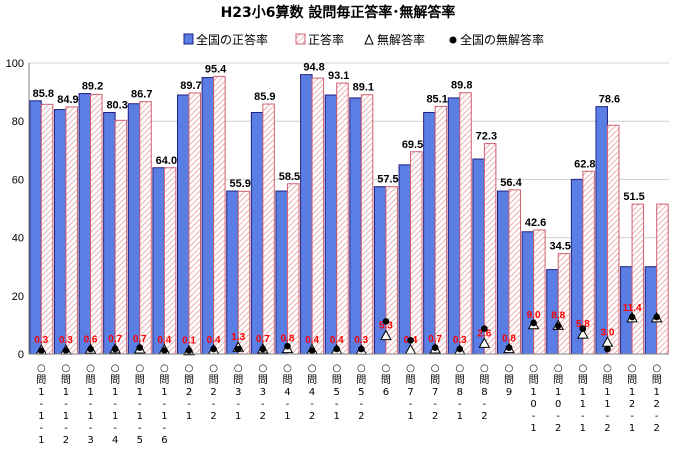 The width and height of the screenshot is (676, 453). I want to click on no-answer-value-label: 8.8, so click(558, 315).